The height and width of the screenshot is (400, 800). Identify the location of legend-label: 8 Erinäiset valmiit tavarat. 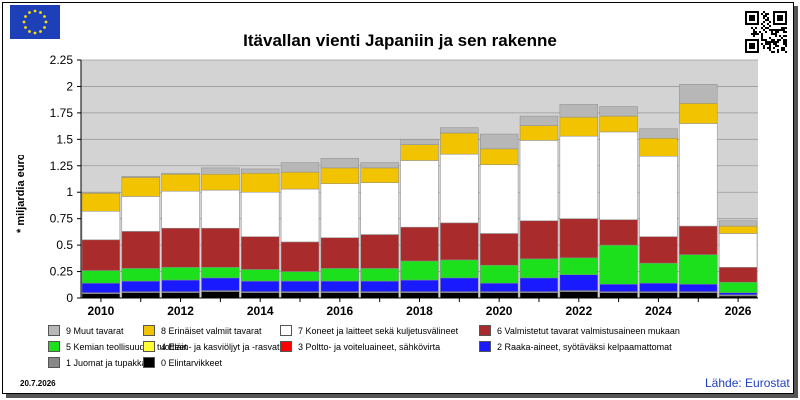
(211, 330).